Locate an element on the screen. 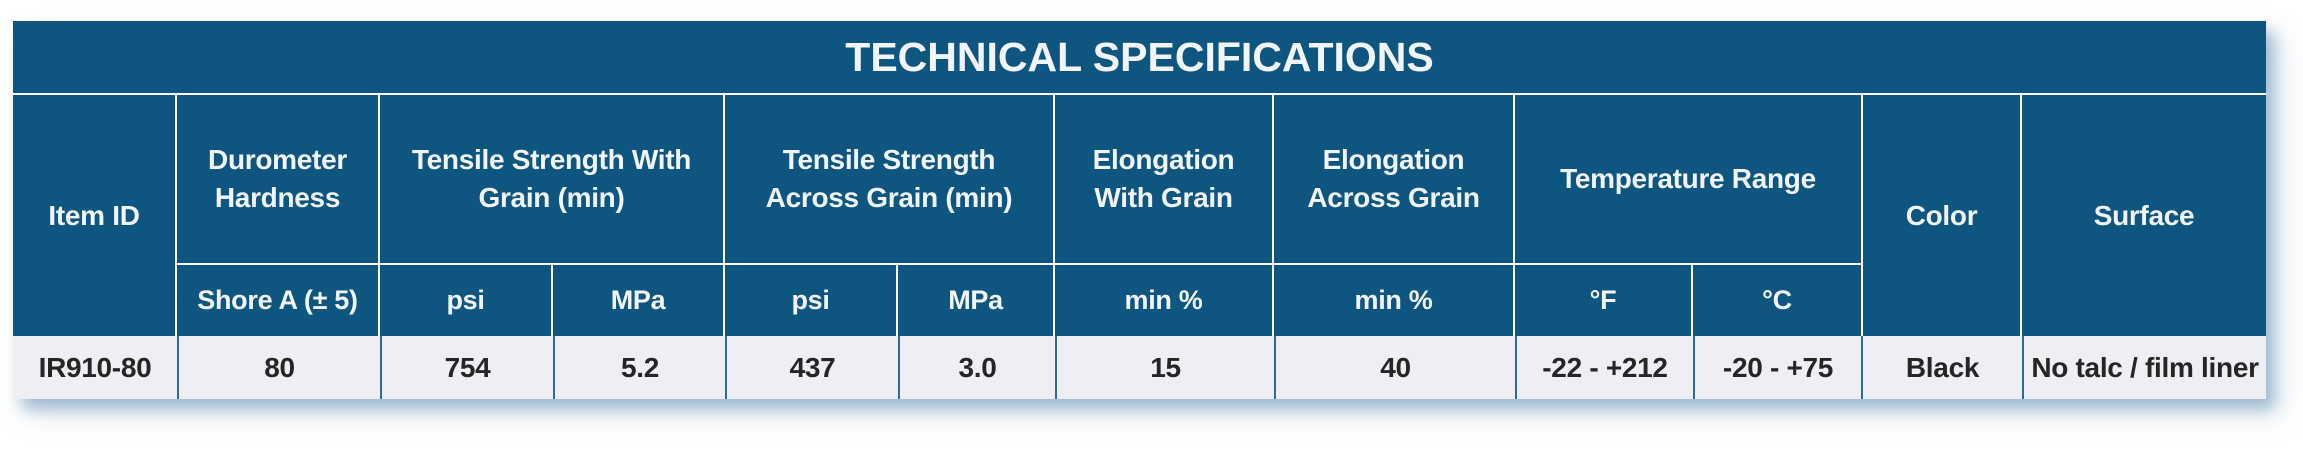 The image size is (2303, 465). cell-tensile-across-psi: 437 is located at coordinates (811, 367).